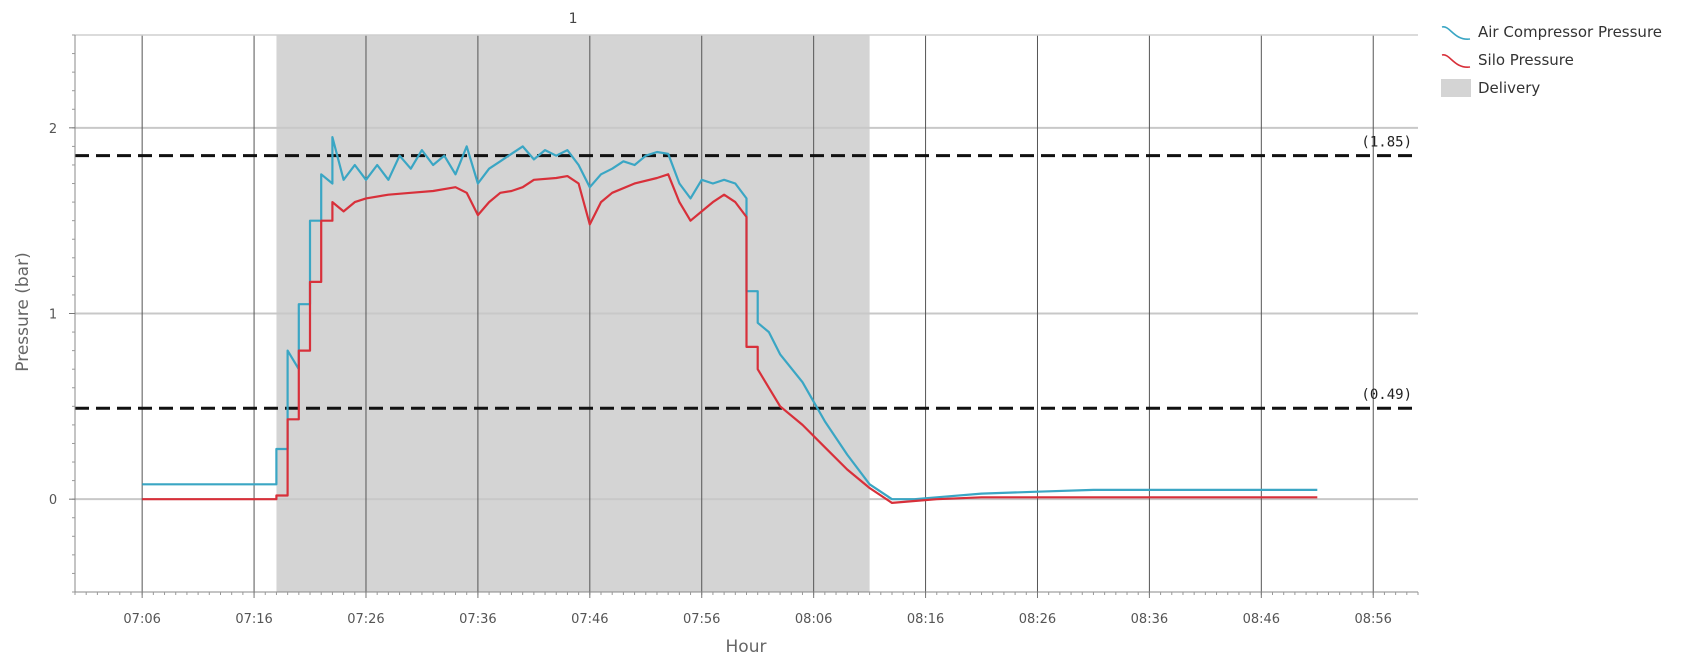 The image size is (1687, 656). I want to click on x-tick-label: 07:16, so click(253, 619).